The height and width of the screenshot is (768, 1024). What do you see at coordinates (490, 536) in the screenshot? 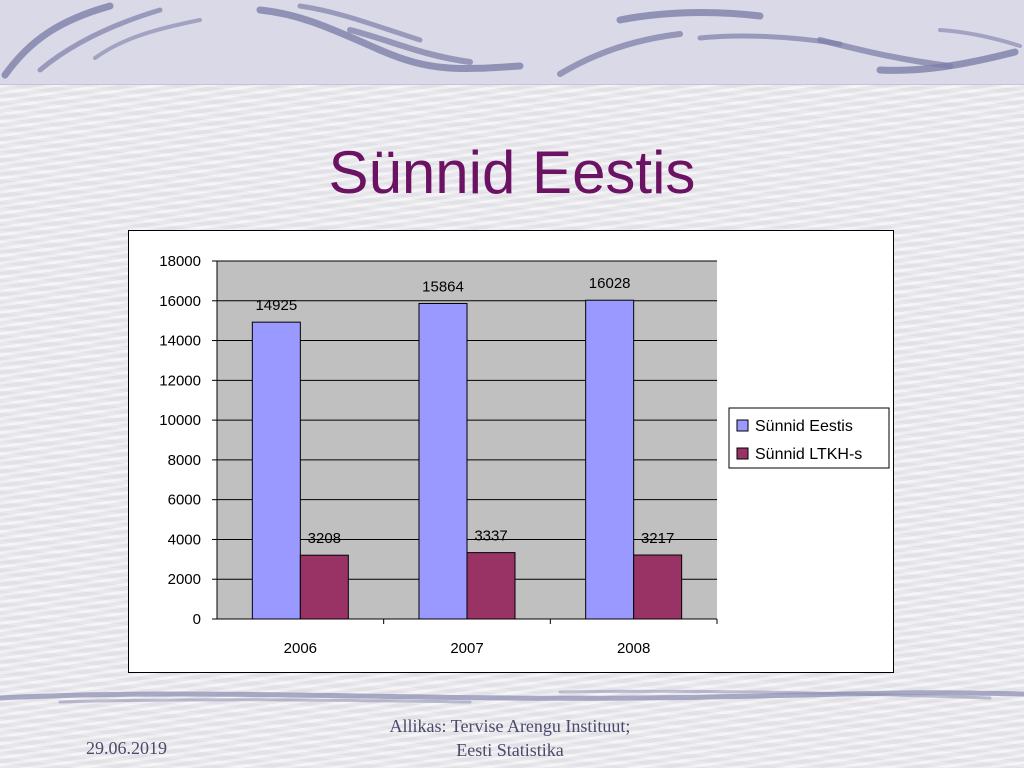
I see `data-label: 3337` at bounding box center [490, 536].